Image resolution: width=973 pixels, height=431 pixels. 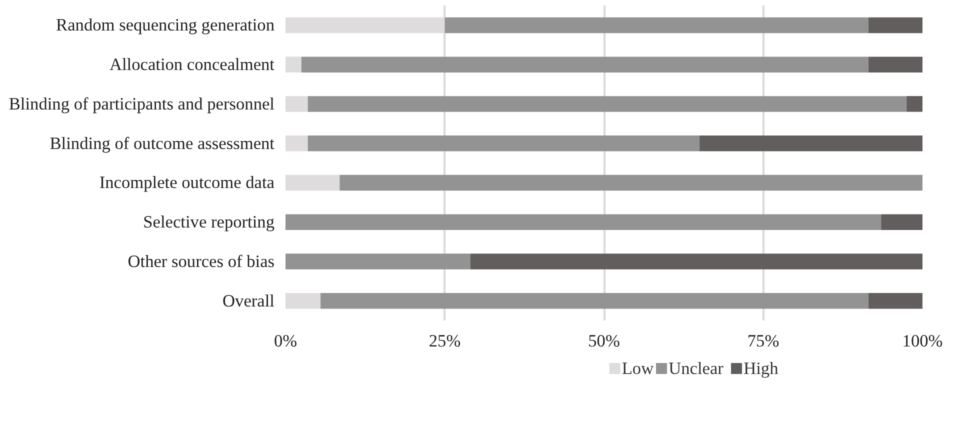 I want to click on legend-label: Low, so click(x=638, y=368).